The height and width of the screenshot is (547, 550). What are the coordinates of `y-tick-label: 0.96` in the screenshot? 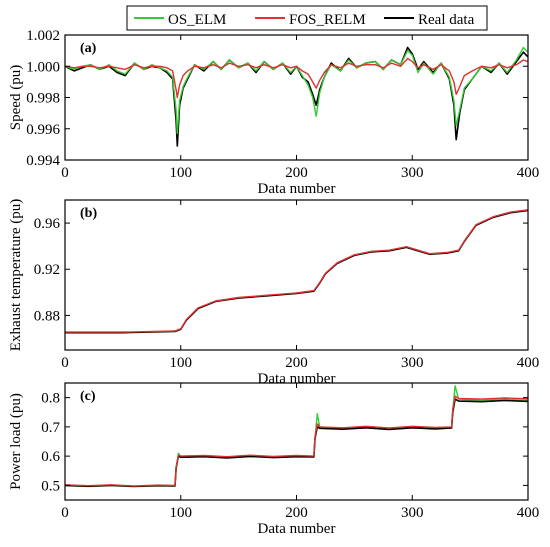 It's located at (47, 224).